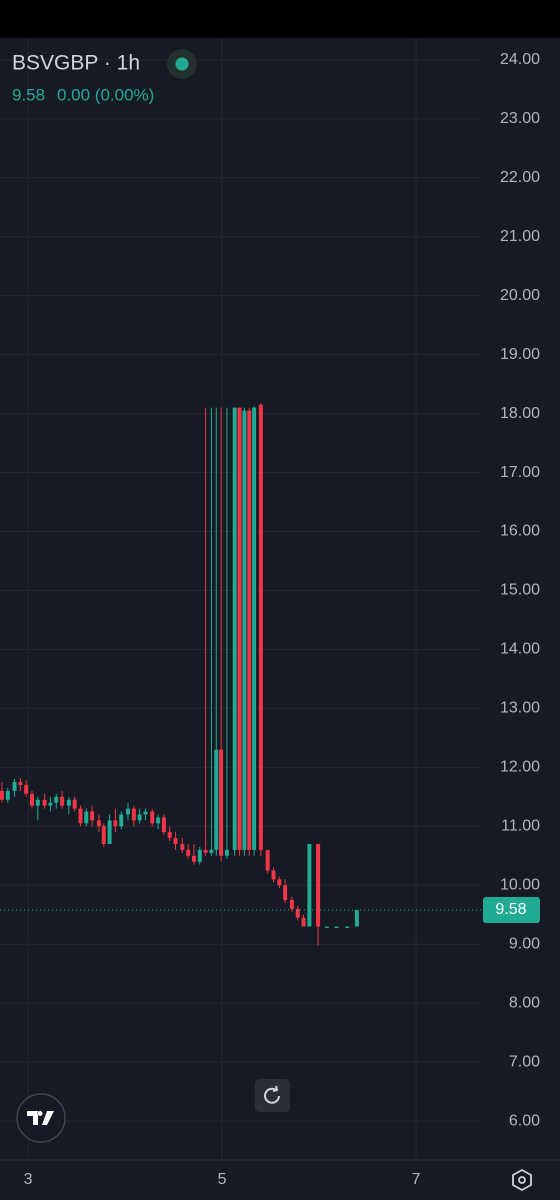 The height and width of the screenshot is (1200, 560). I want to click on y-tick-label: 6.00, so click(524, 1120).